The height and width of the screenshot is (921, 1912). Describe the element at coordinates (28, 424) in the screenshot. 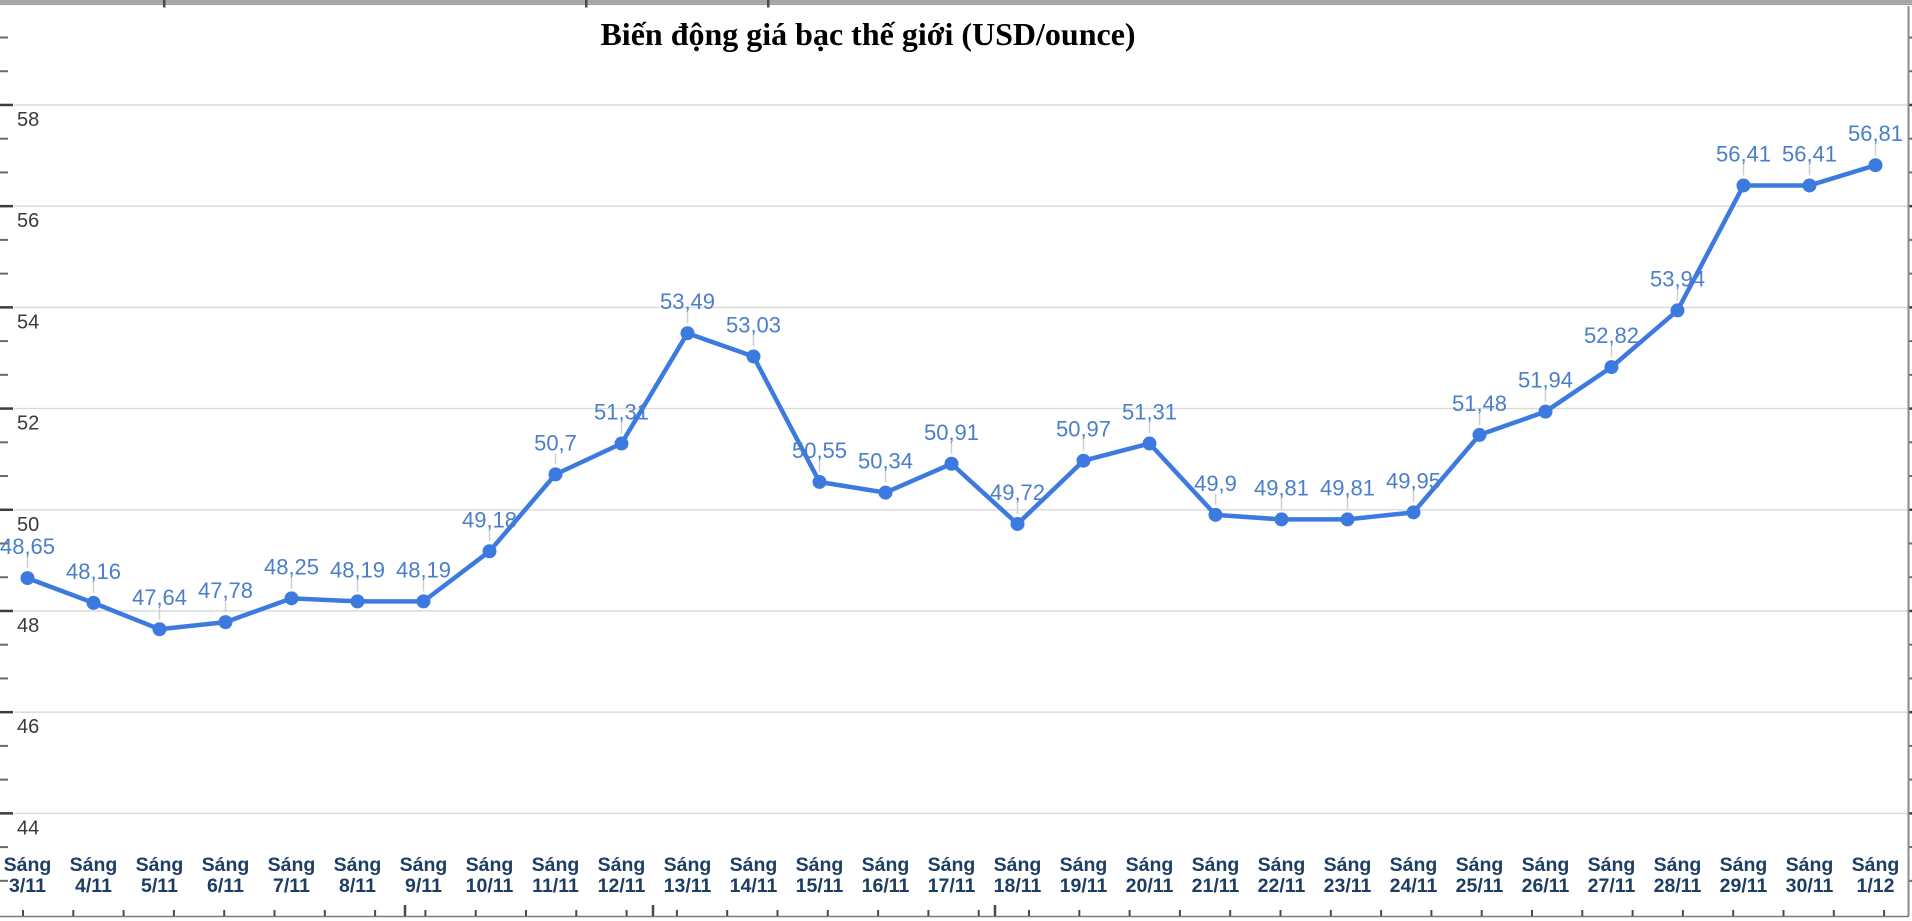

I see `y-axis-tick-label: 52` at that location.